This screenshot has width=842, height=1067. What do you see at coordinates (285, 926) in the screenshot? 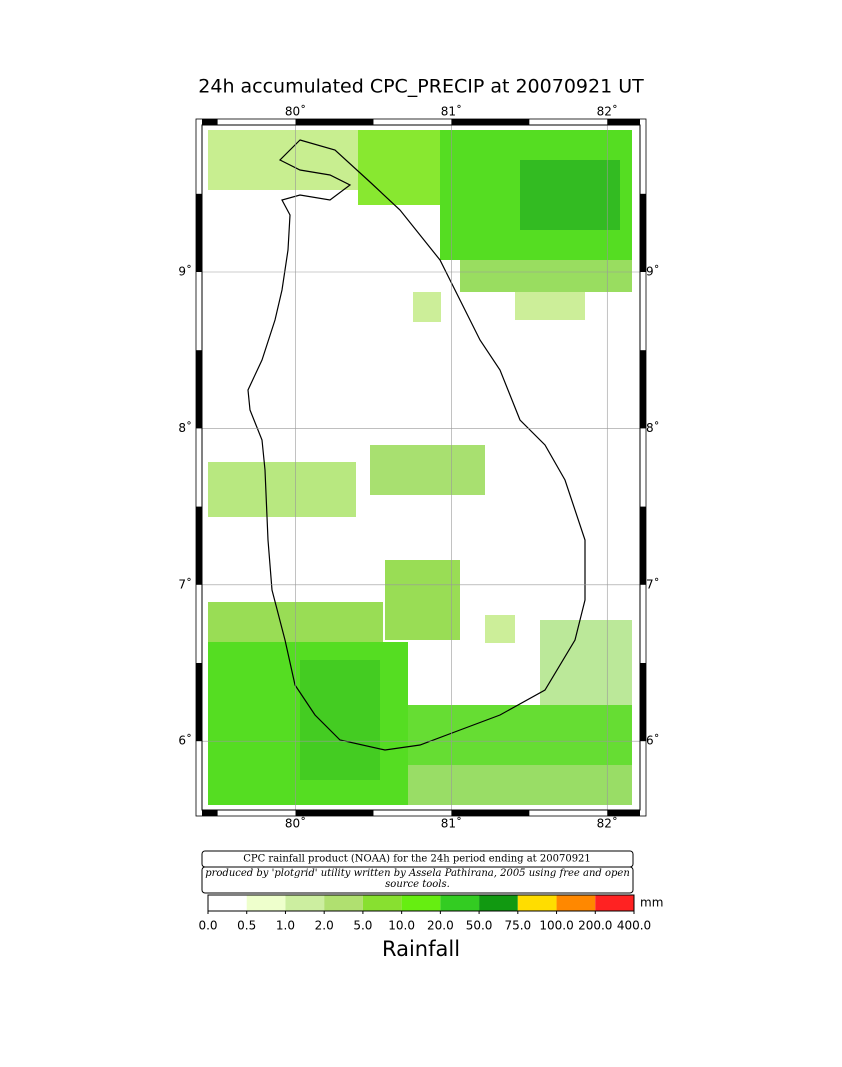
I see `colorbar-label: 1.0` at bounding box center [285, 926].